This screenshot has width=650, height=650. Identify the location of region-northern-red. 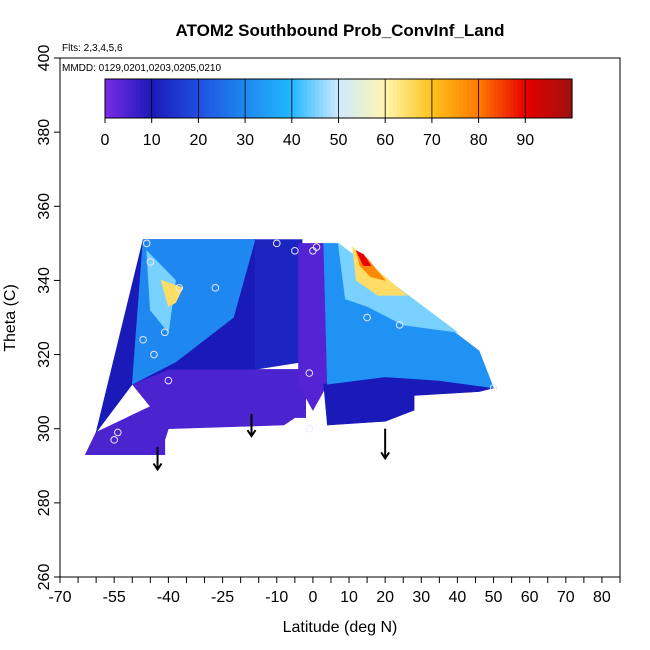
(363, 258).